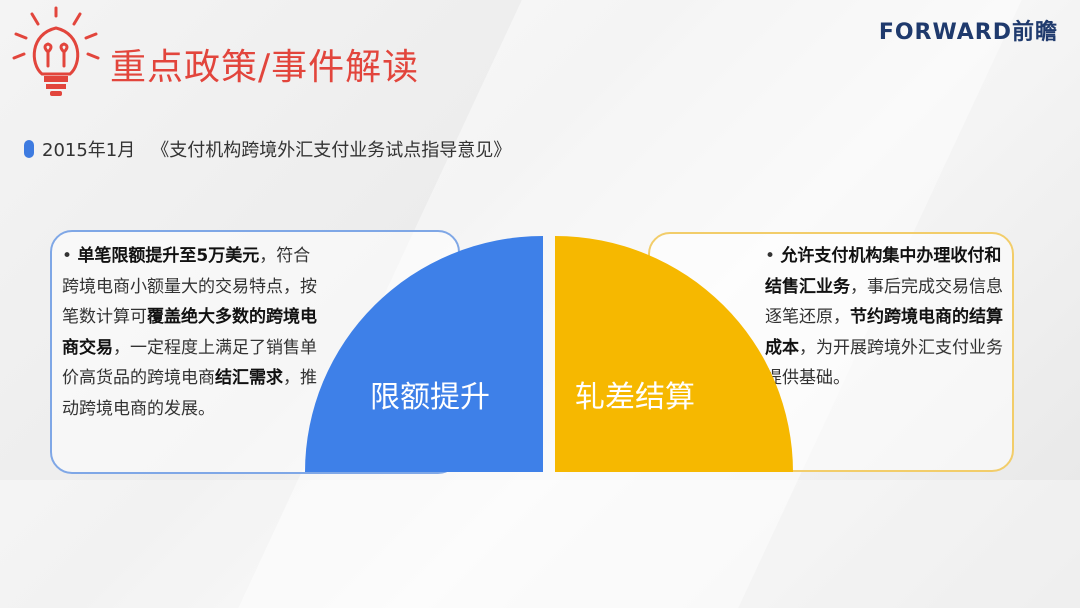  What do you see at coordinates (331, 150) in the screenshot?
I see `subtitle-document: 《支付机构跨境外汇支付业务试点指导意见》` at bounding box center [331, 150].